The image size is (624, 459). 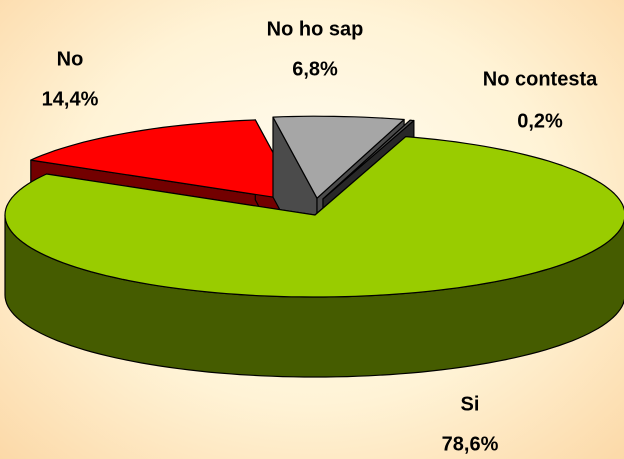 I want to click on slice-value-label: 0,2%, so click(x=540, y=121).